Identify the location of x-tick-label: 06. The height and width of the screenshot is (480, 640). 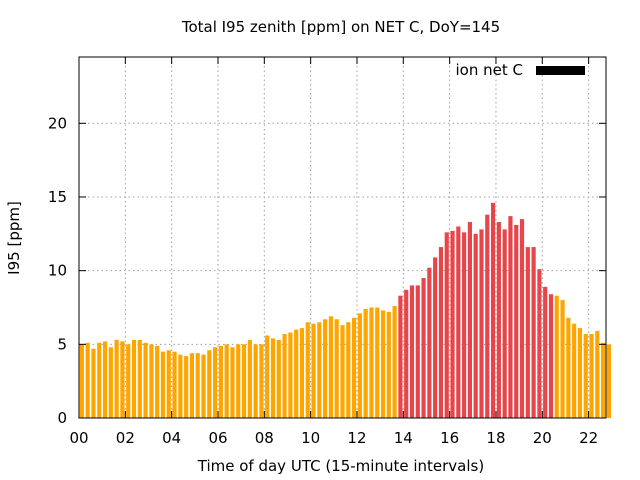
(217, 438).